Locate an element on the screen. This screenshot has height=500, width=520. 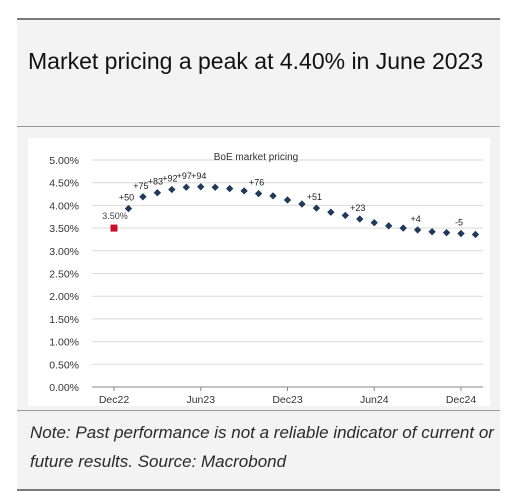
x-tick-label: Dec24 is located at coordinates (461, 400).